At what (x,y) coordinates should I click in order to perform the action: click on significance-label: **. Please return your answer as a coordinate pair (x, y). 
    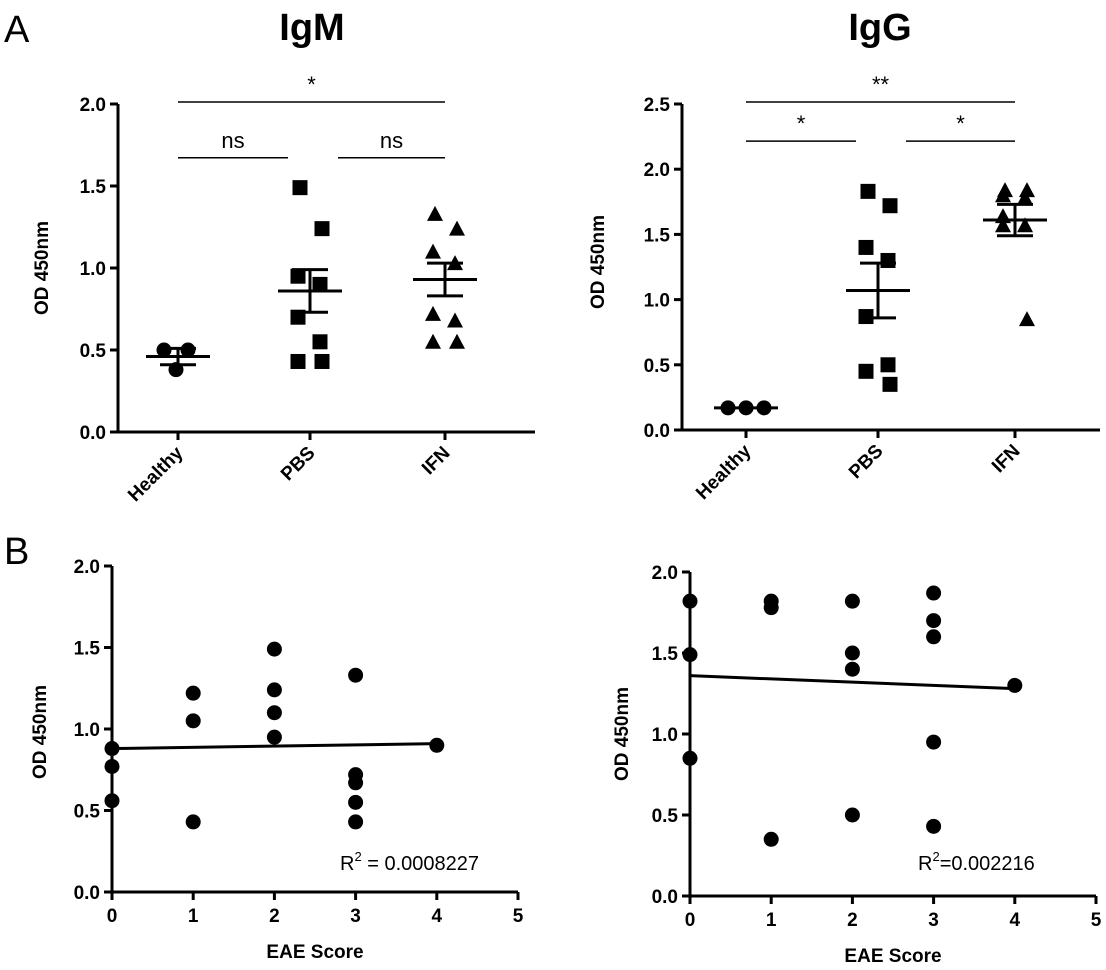
    Looking at the image, I should click on (881, 84).